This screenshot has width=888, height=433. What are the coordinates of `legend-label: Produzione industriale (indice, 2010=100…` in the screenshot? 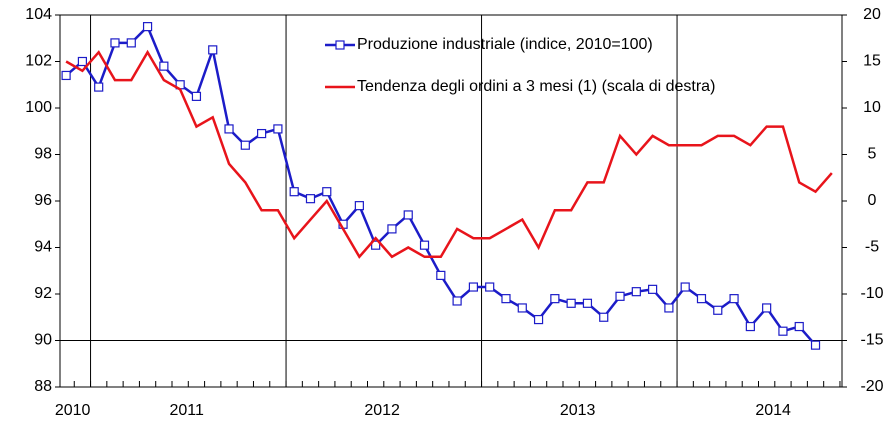 It's located at (505, 44).